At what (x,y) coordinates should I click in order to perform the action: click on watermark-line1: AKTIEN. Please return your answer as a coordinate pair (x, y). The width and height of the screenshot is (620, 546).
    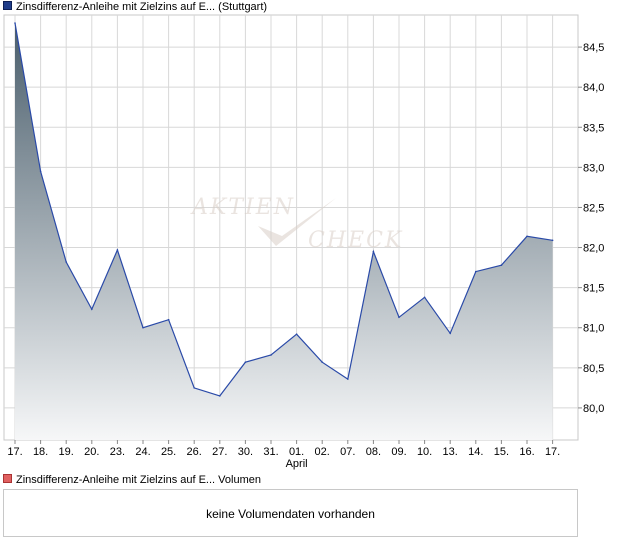
    Looking at the image, I should click on (242, 207).